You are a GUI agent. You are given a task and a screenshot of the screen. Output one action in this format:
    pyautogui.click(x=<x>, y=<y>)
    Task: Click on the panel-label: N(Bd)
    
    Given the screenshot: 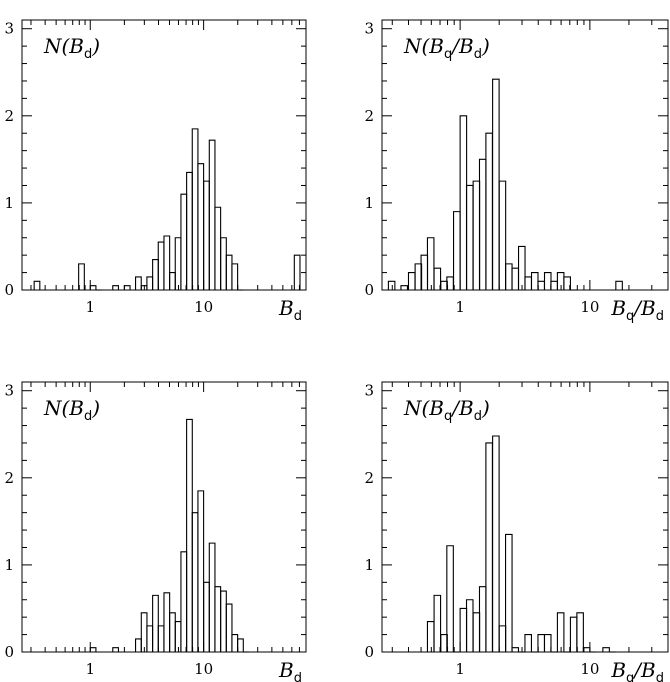 What is the action you would take?
    pyautogui.click(x=71, y=48)
    